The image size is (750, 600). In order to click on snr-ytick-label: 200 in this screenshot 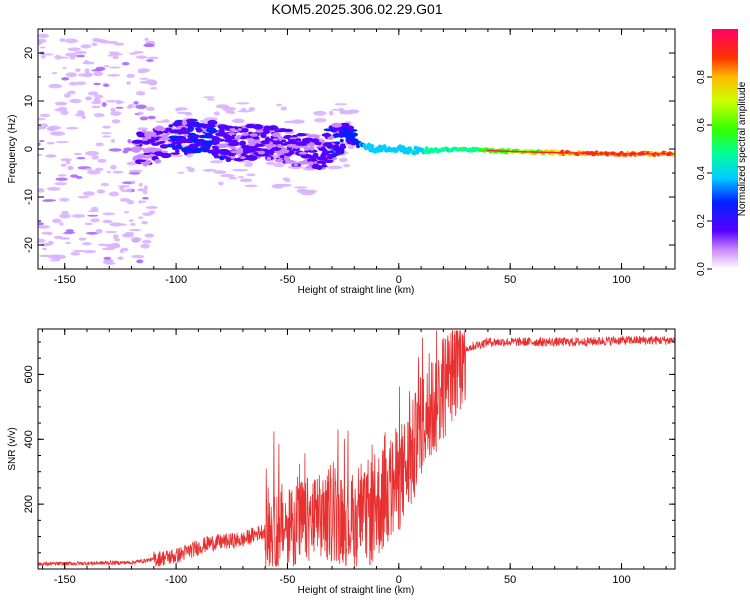, I will do `click(29, 504)`.